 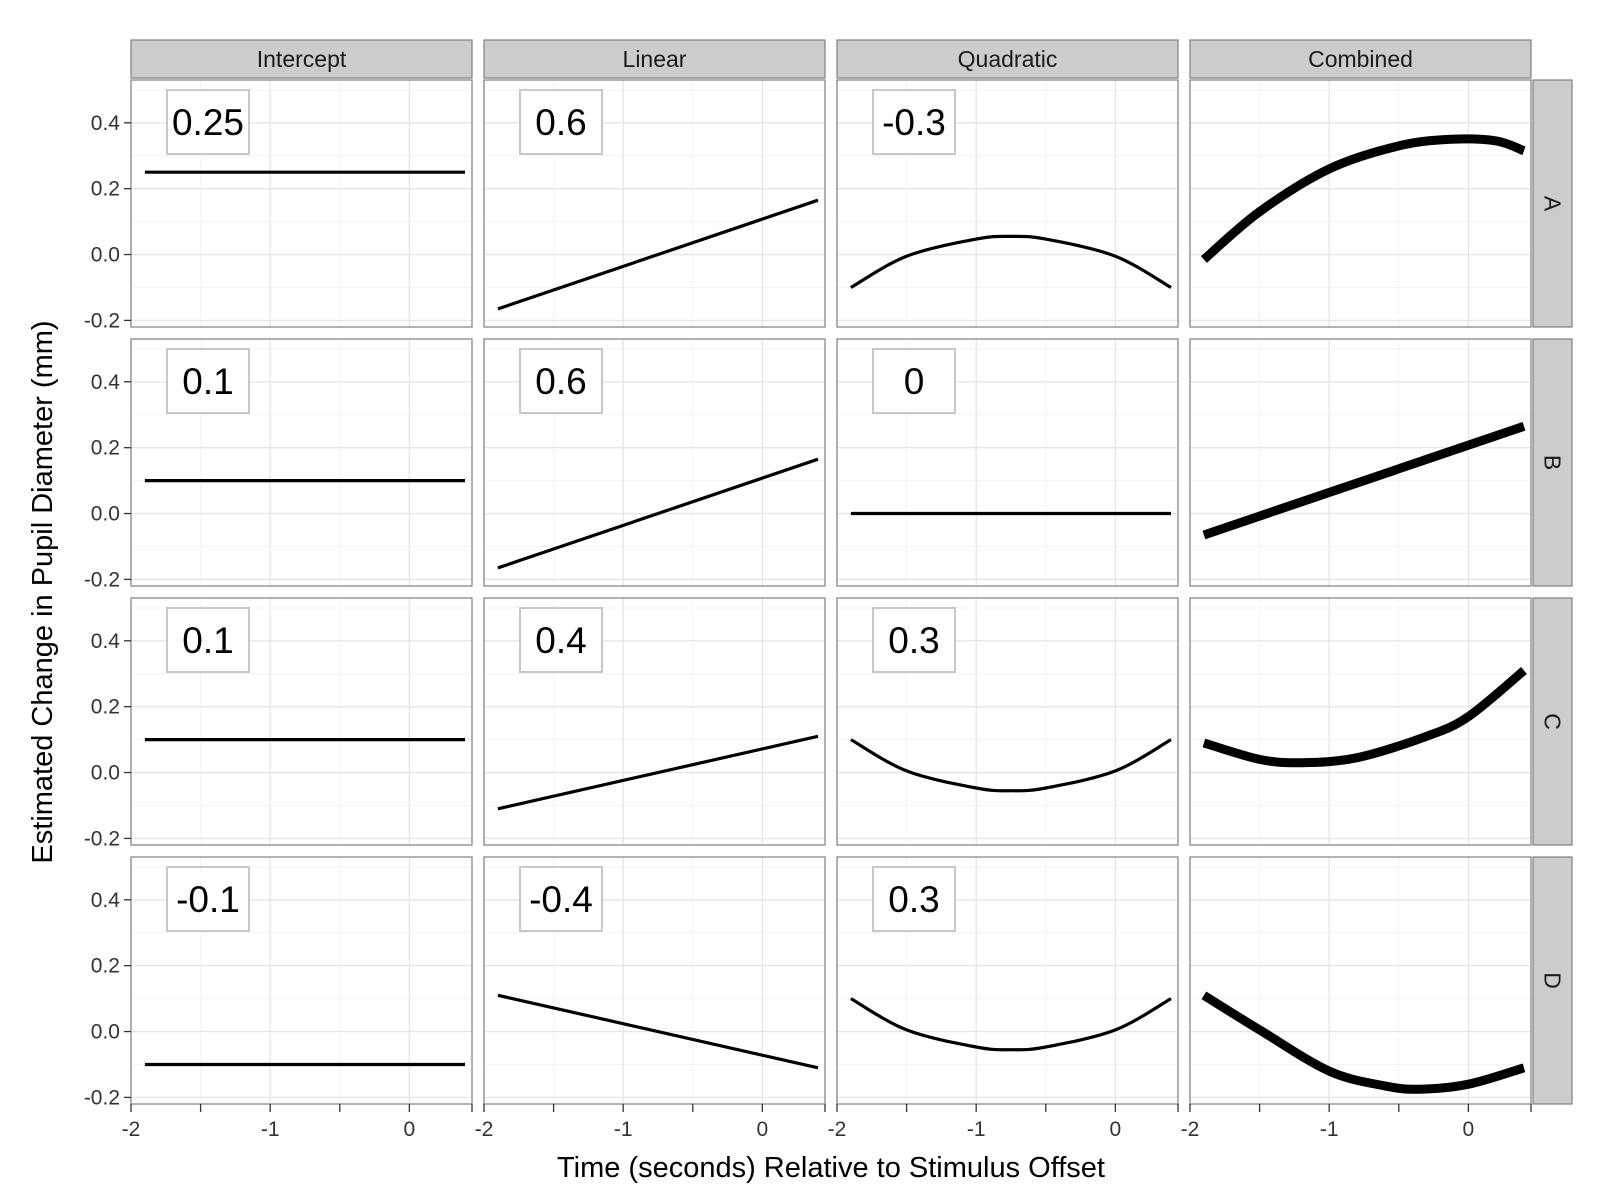 I want to click on coefficient-label: -0.4, so click(x=561, y=899).